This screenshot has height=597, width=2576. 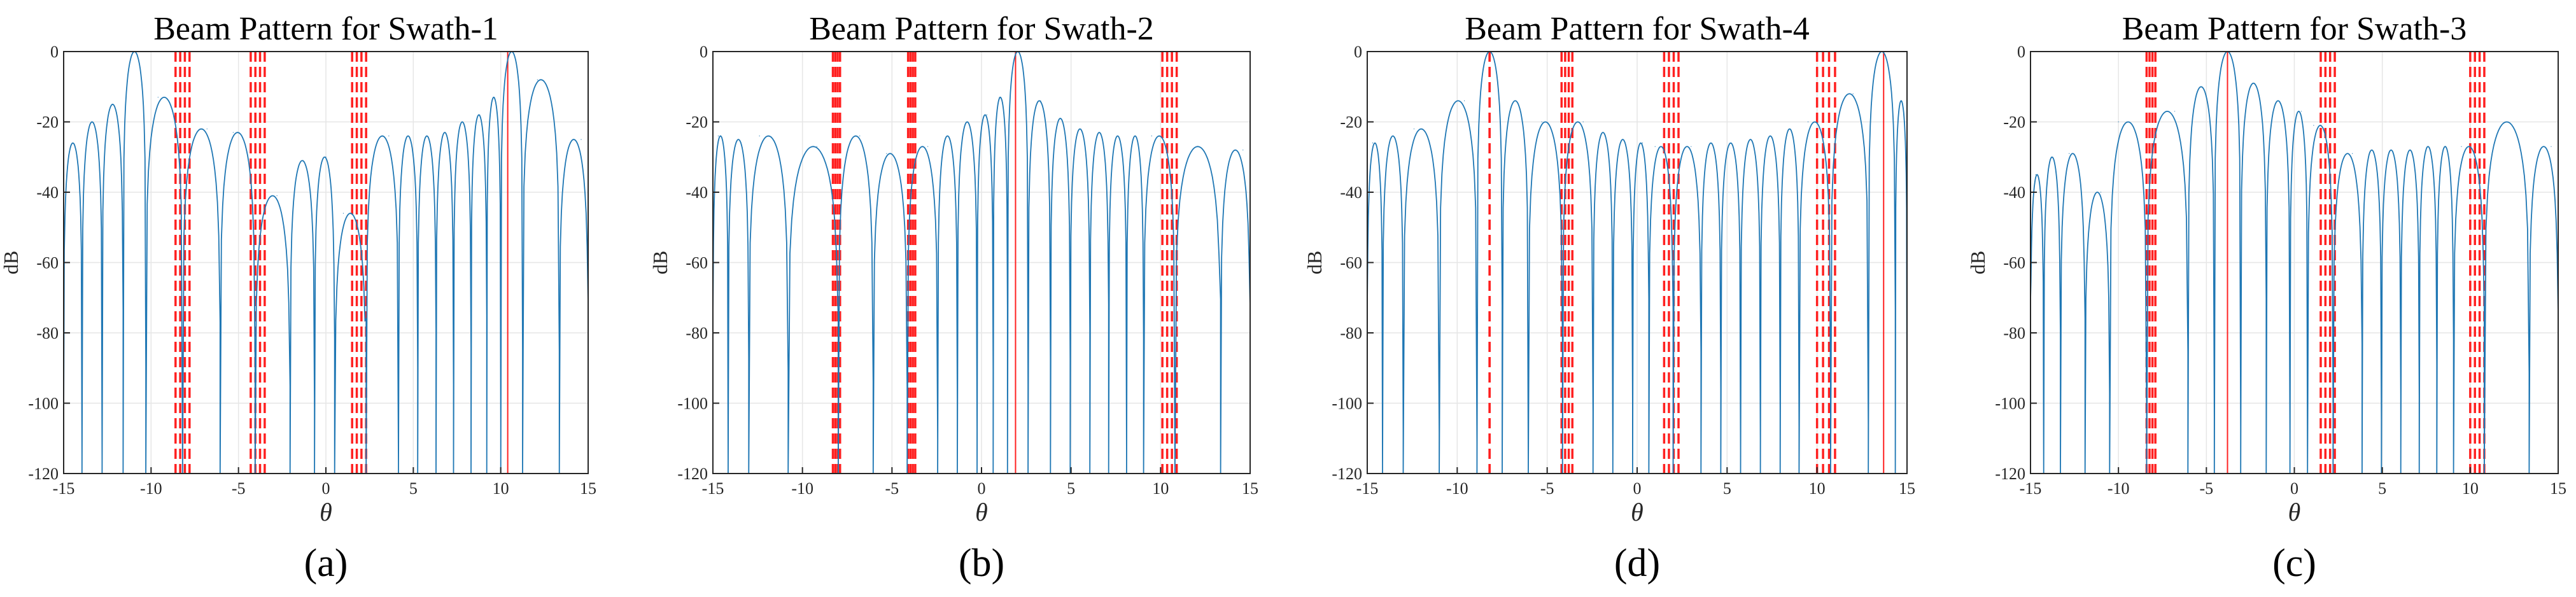 I want to click on panel-label: (c), so click(x=2294, y=563).